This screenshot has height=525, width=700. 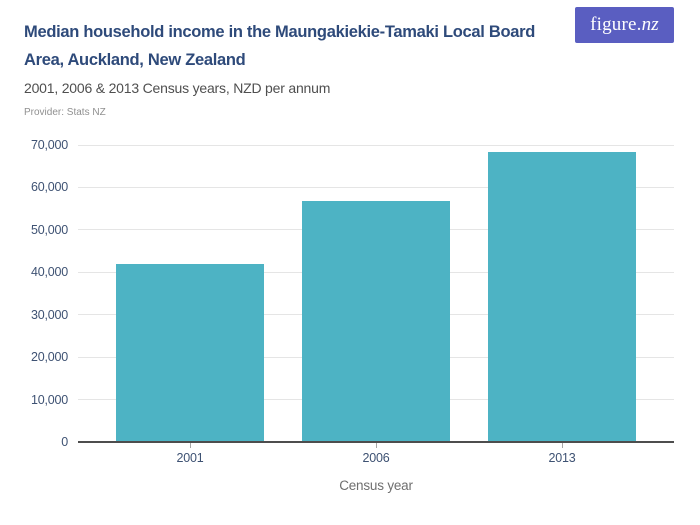 I want to click on bar-2001, so click(x=190, y=353).